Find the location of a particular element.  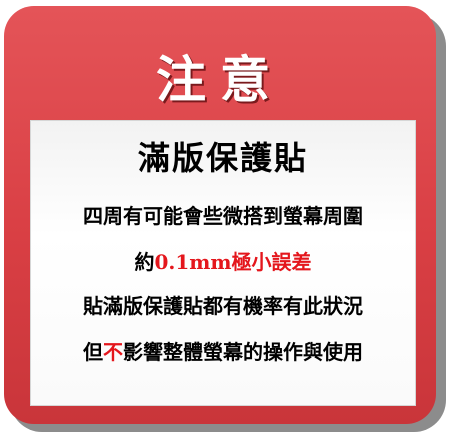

notice-line-1: 四周有可能會些微搭到螢幕周圍 is located at coordinates (223, 216).